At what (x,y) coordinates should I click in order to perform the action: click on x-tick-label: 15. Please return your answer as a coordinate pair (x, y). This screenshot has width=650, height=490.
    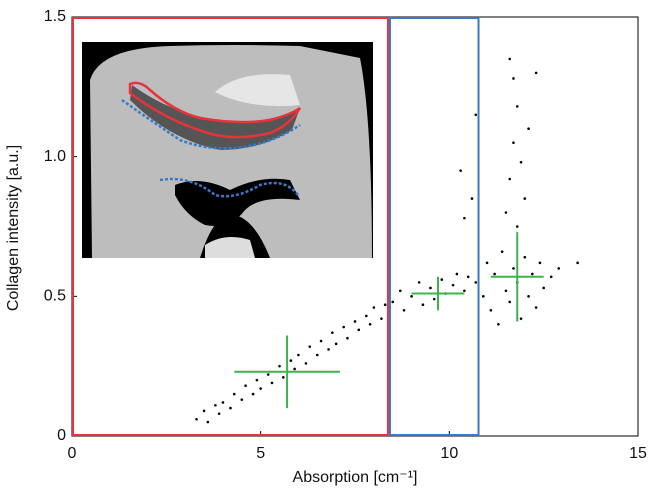
    Looking at the image, I should click on (638, 453).